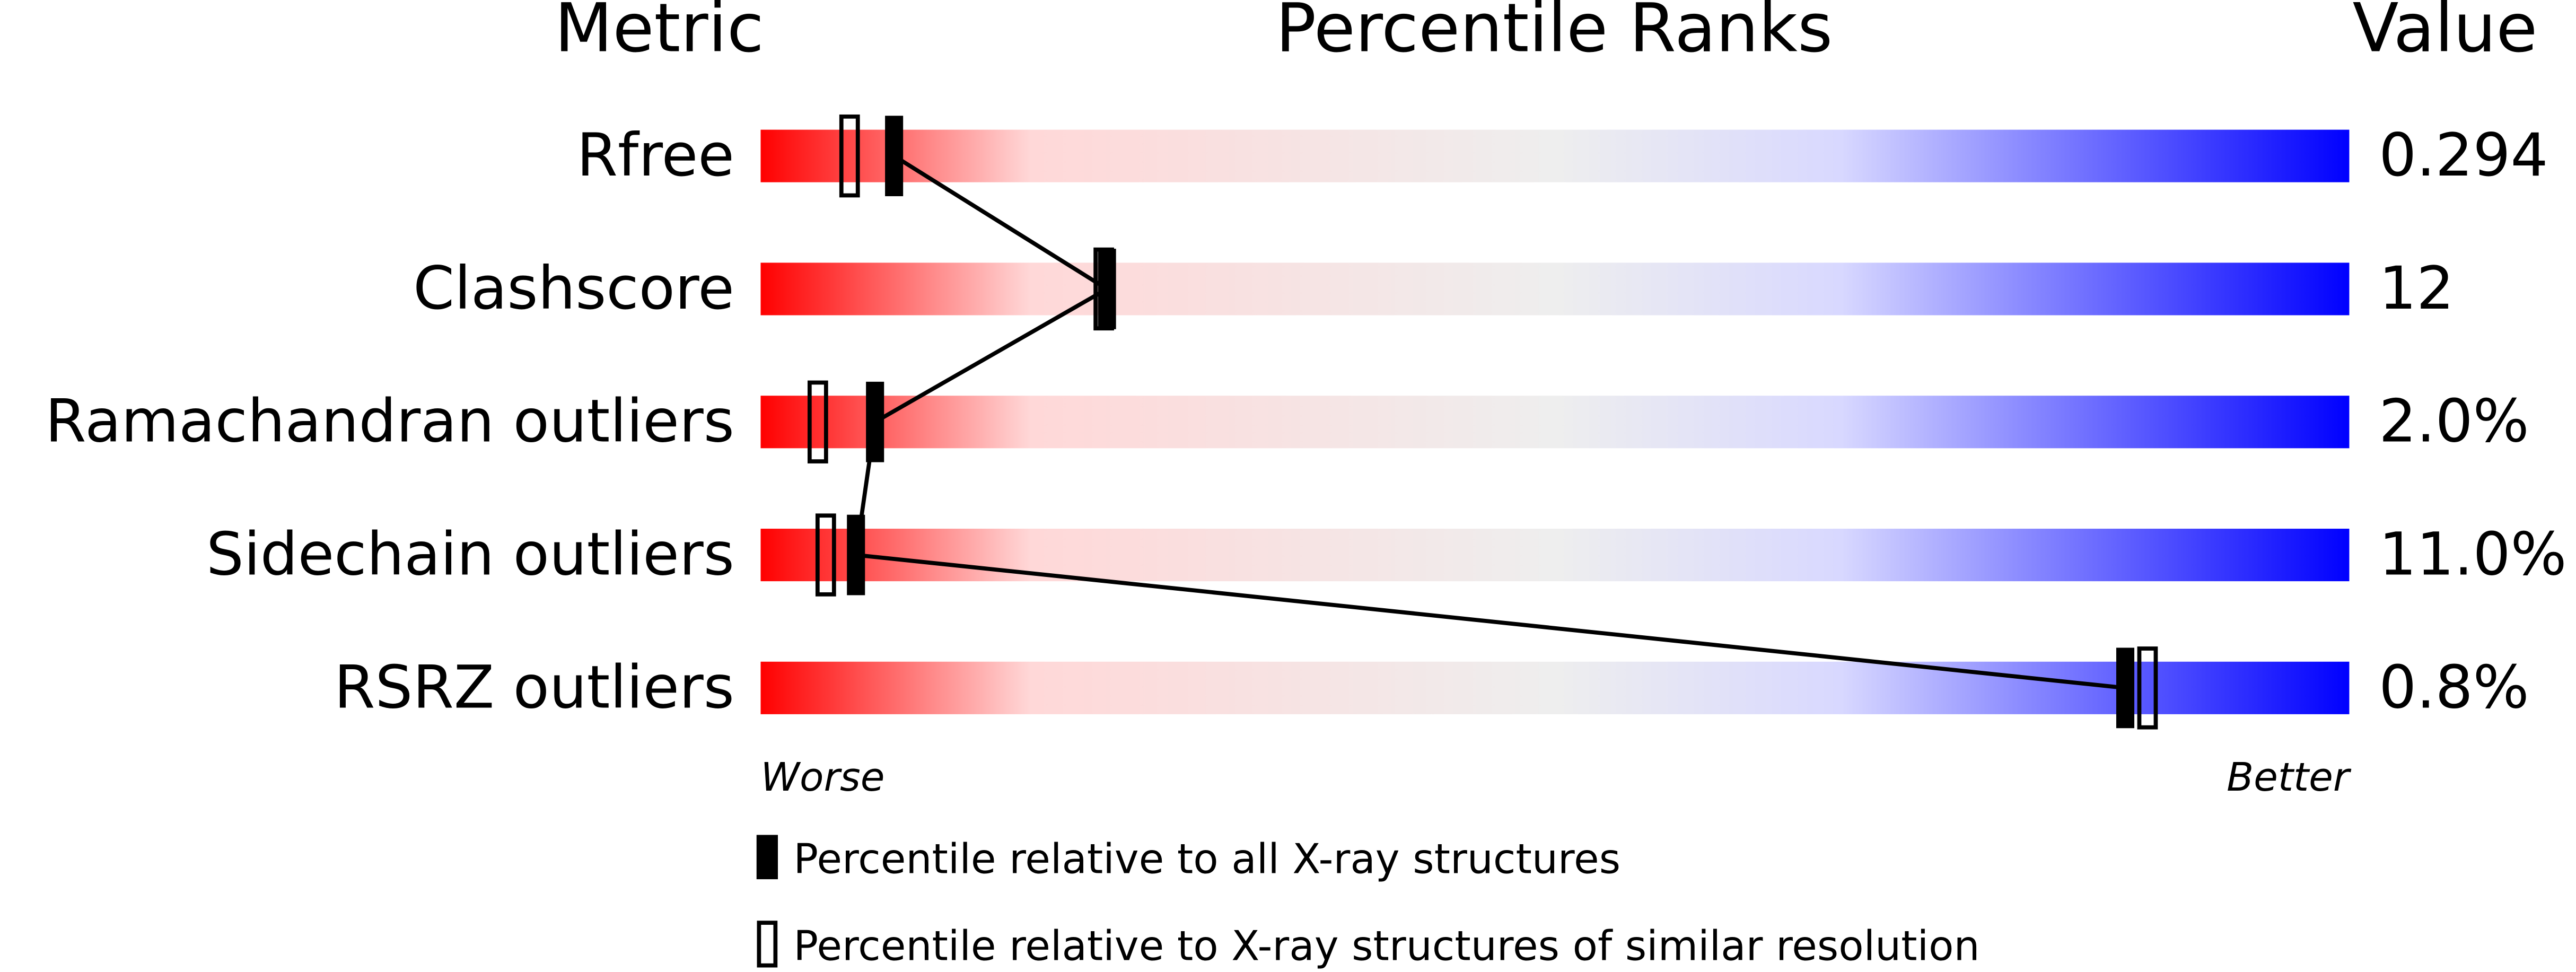 The width and height of the screenshot is (2576, 972). I want to click on metric-value: 0.294, so click(2463, 155).